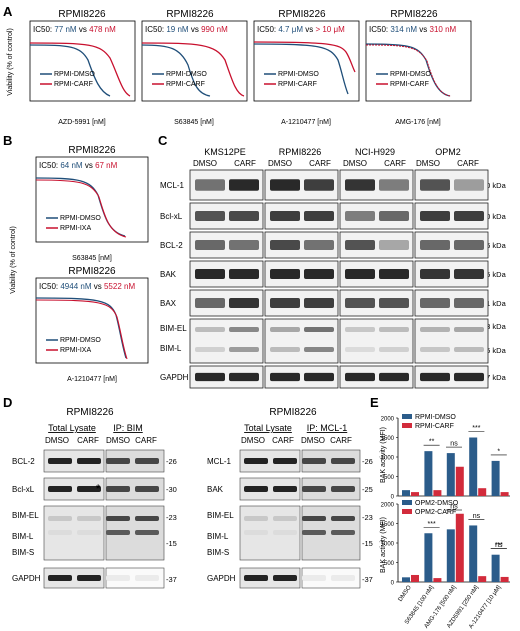 The width and height of the screenshot is (520, 631). I want to click on marker-label: -15, so click(171, 543).